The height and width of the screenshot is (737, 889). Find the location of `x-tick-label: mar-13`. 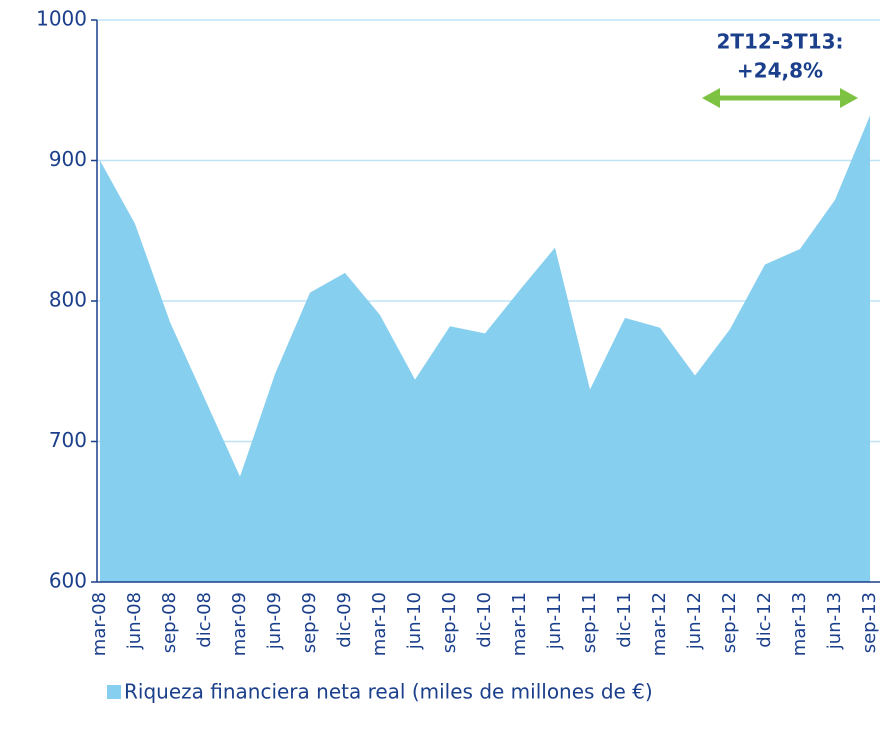

x-tick-label: mar-13 is located at coordinates (799, 624).